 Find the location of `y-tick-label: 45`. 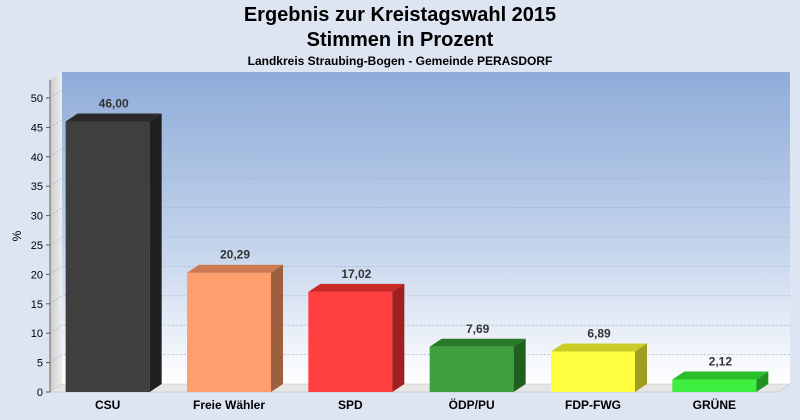

y-tick-label: 45 is located at coordinates (37, 128).